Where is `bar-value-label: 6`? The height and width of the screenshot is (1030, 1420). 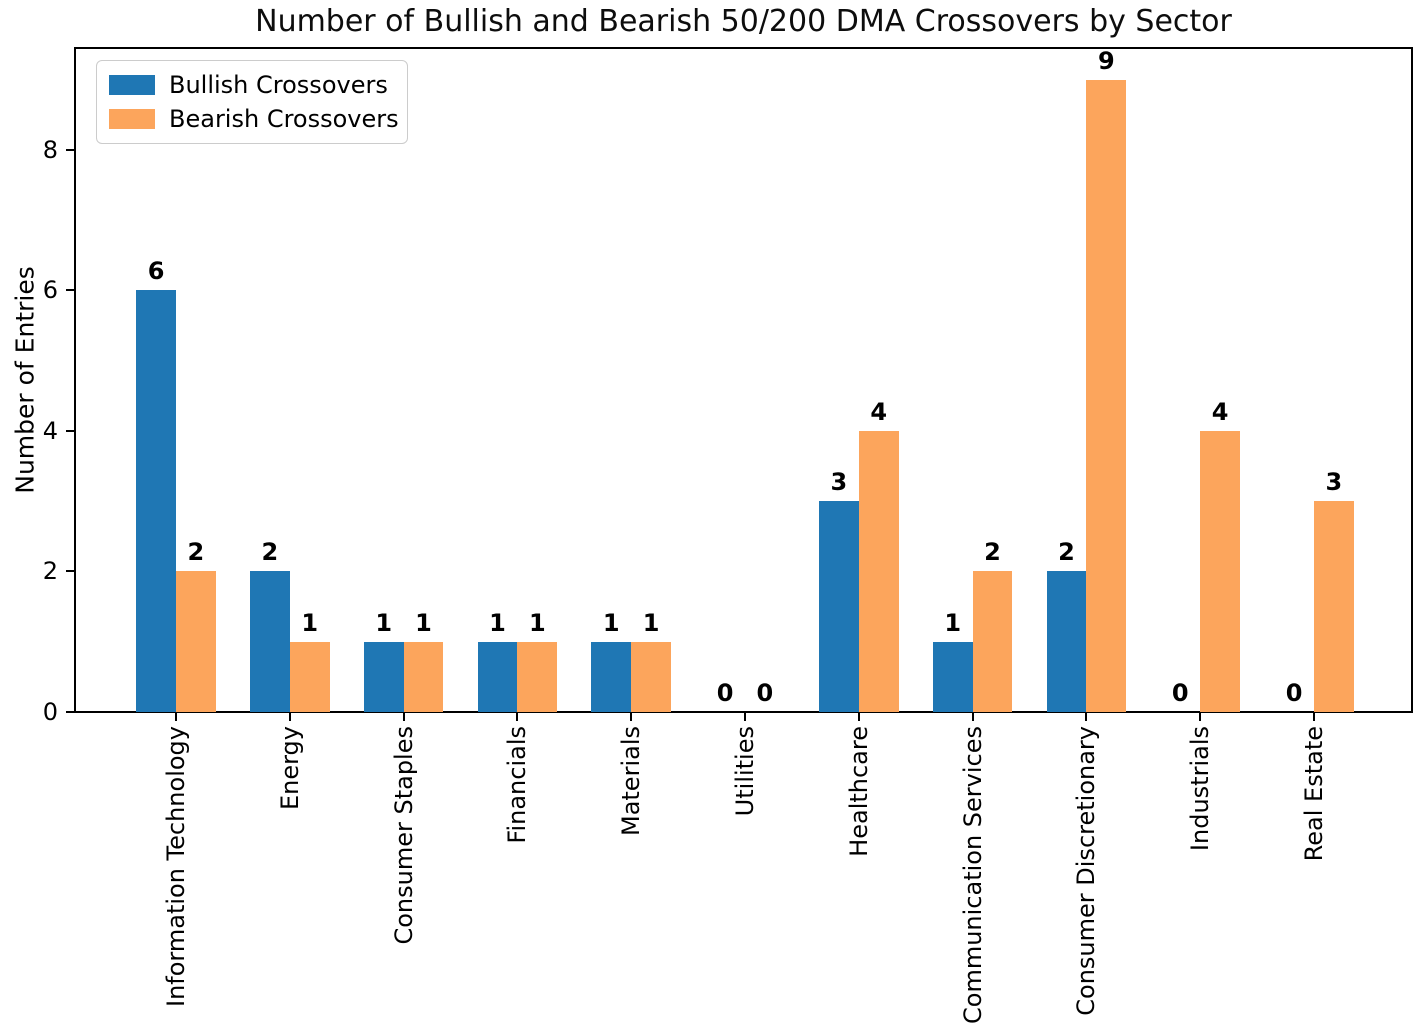
bar-value-label: 6 is located at coordinates (156, 271).